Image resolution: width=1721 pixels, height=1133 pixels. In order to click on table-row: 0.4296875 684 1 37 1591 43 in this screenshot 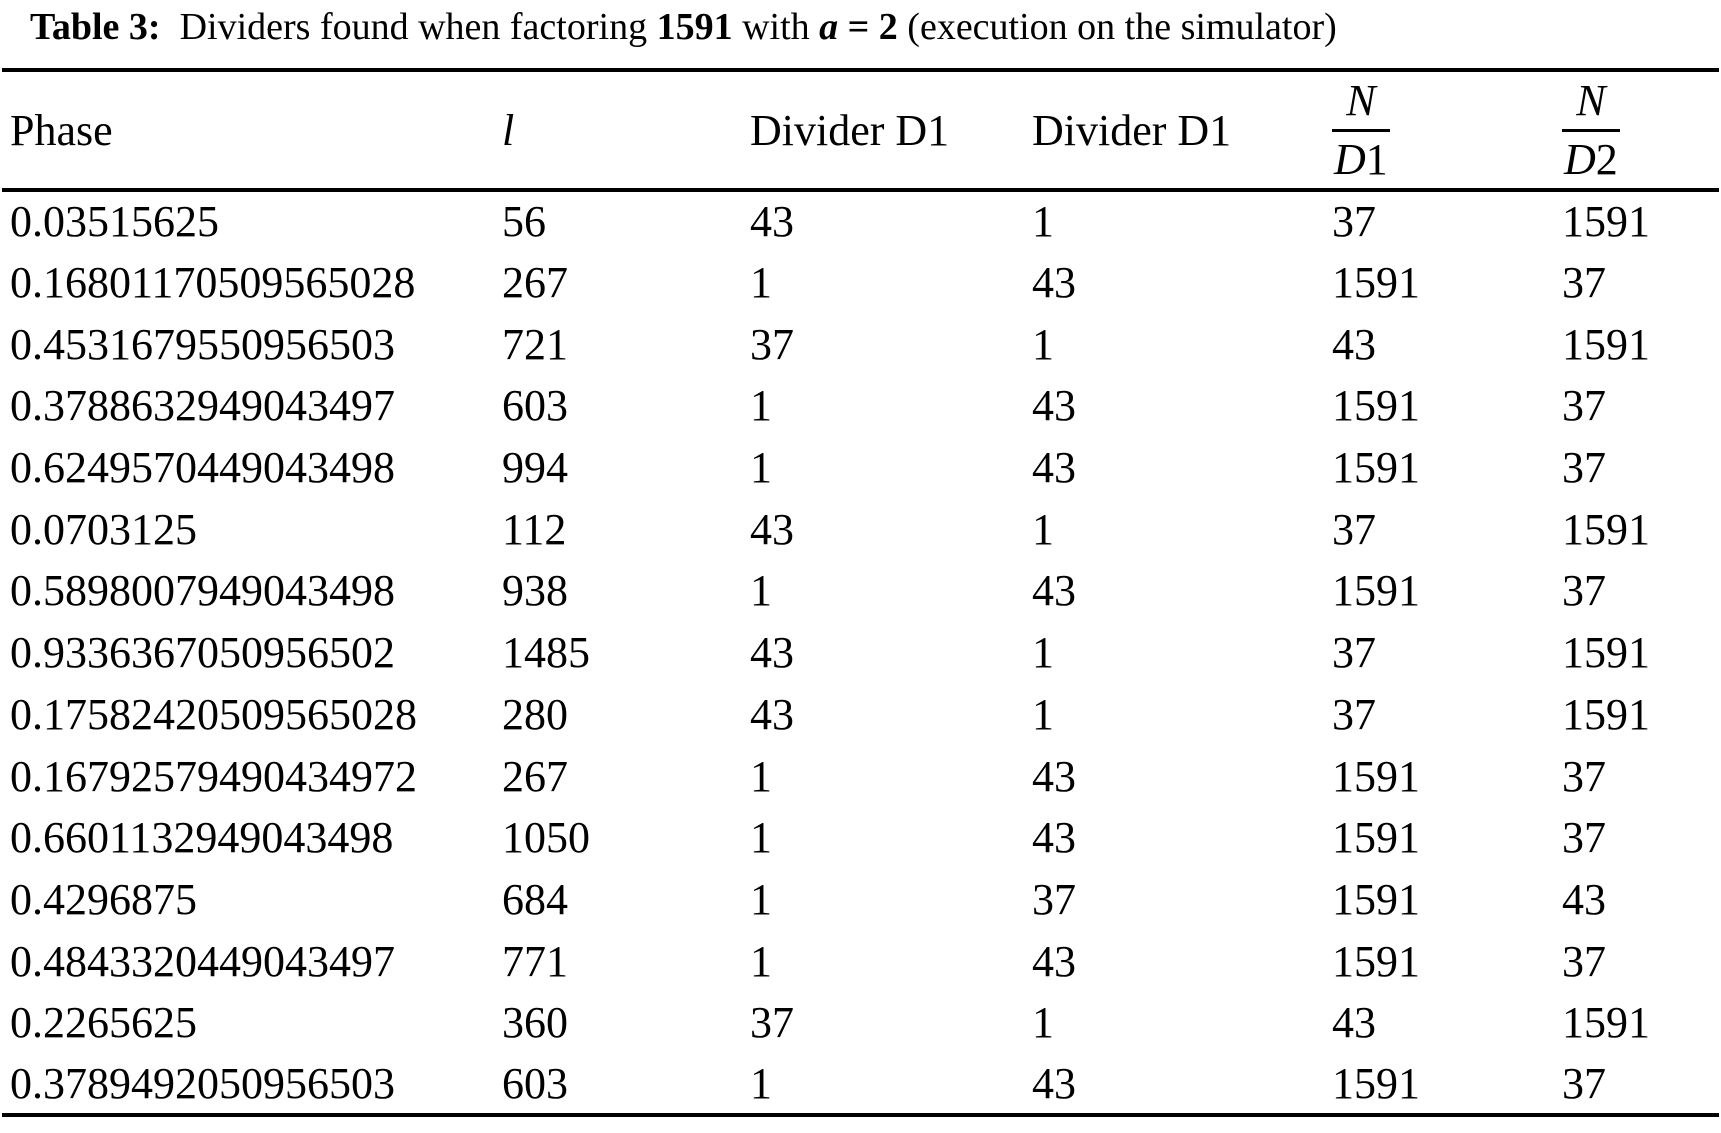, I will do `click(860, 900)`.